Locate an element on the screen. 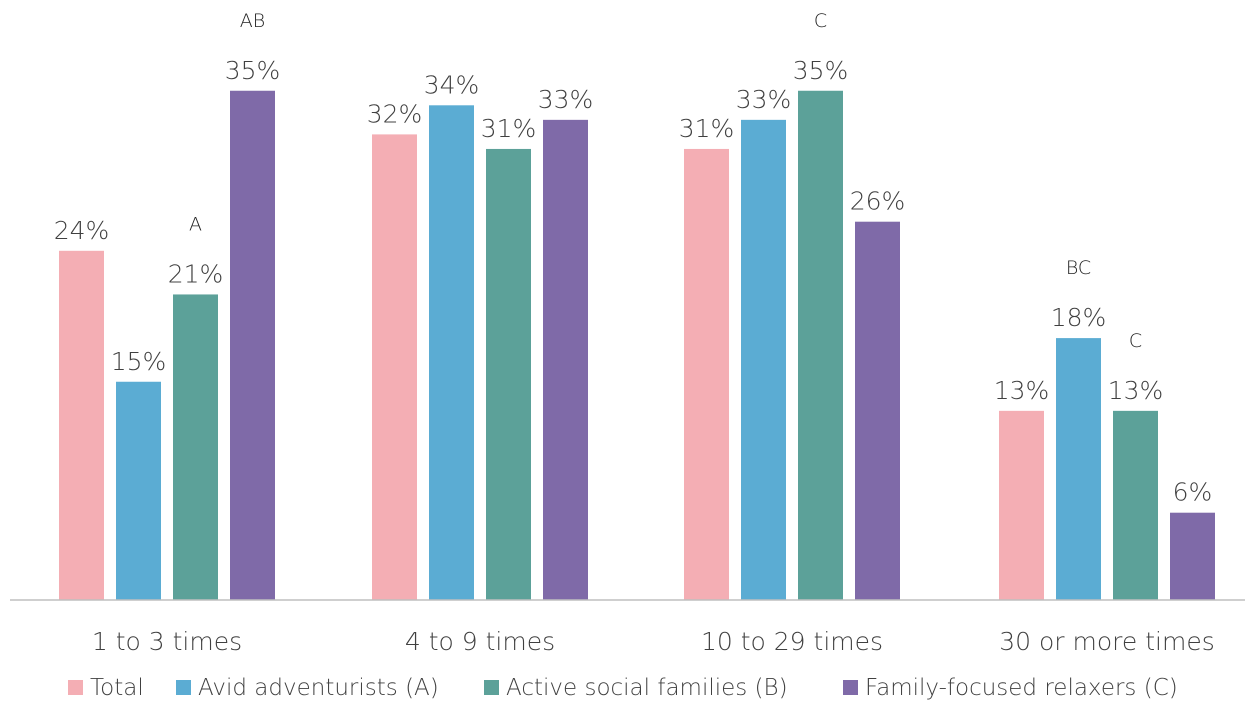  data-label: 15% is located at coordinates (139, 361).